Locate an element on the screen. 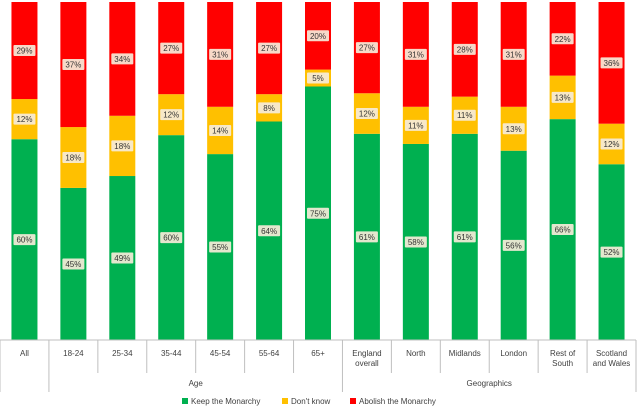 The width and height of the screenshot is (640, 412). data-label: 8% is located at coordinates (269, 108).